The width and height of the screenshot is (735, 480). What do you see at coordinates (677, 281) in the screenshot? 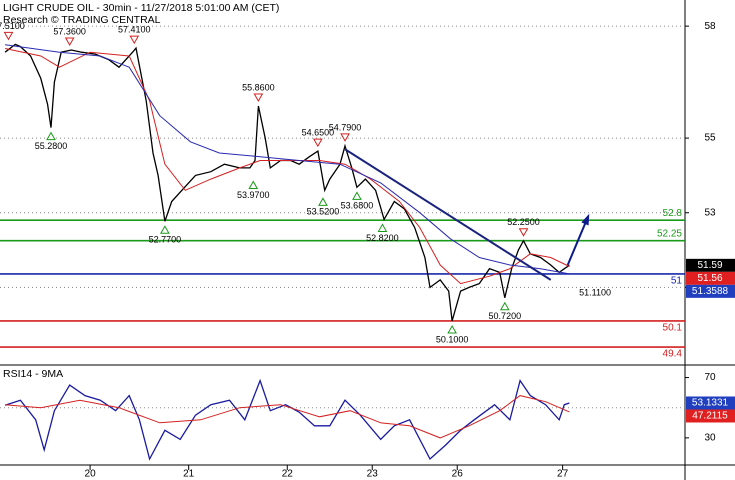
I see `level-label: 51` at bounding box center [677, 281].